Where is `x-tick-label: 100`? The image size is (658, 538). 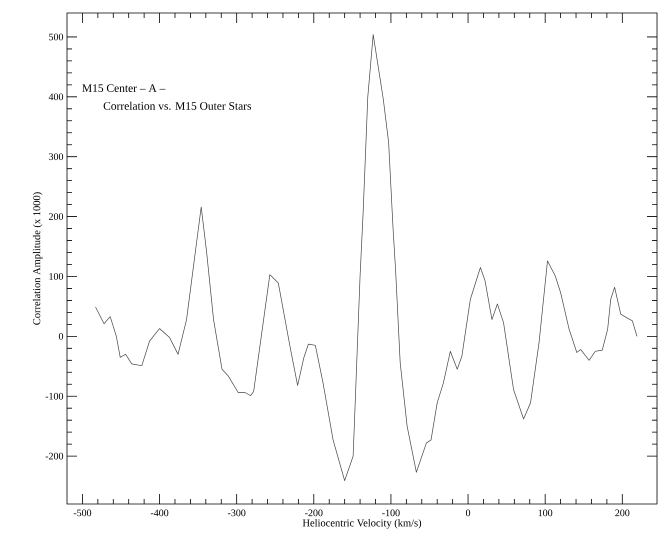 x-tick-label: 100 is located at coordinates (545, 513).